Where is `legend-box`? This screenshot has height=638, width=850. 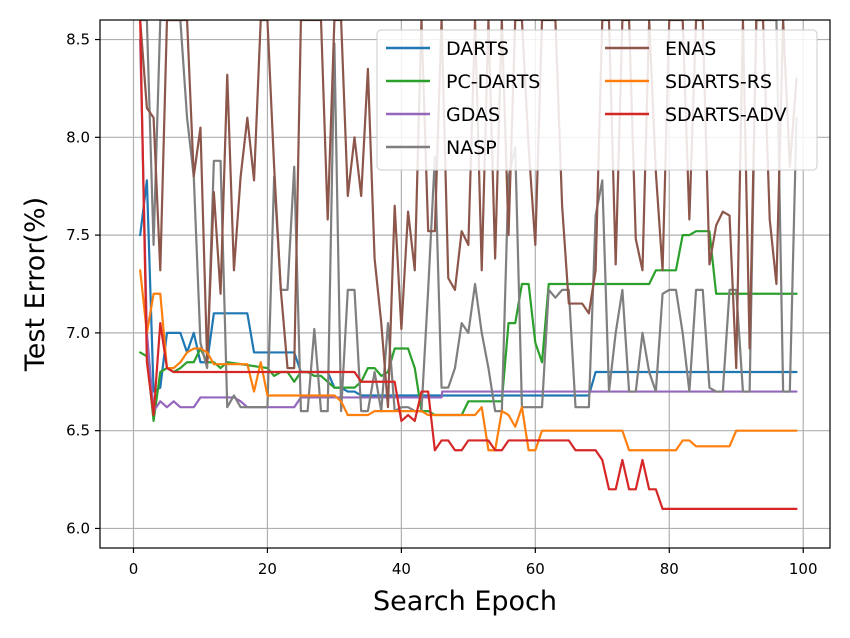
legend-box is located at coordinates (597, 100).